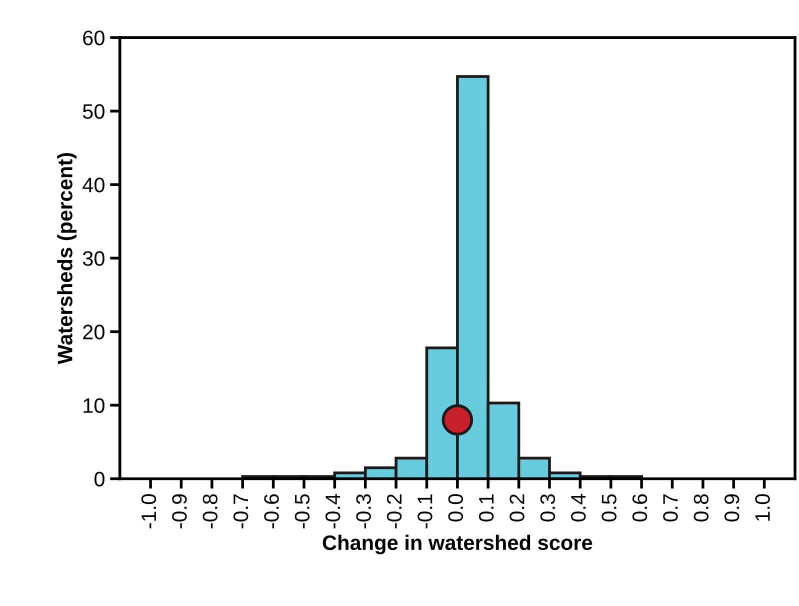 The width and height of the screenshot is (799, 606). Describe the element at coordinates (609, 508) in the screenshot. I see `x-tick-label: 0.5` at that location.